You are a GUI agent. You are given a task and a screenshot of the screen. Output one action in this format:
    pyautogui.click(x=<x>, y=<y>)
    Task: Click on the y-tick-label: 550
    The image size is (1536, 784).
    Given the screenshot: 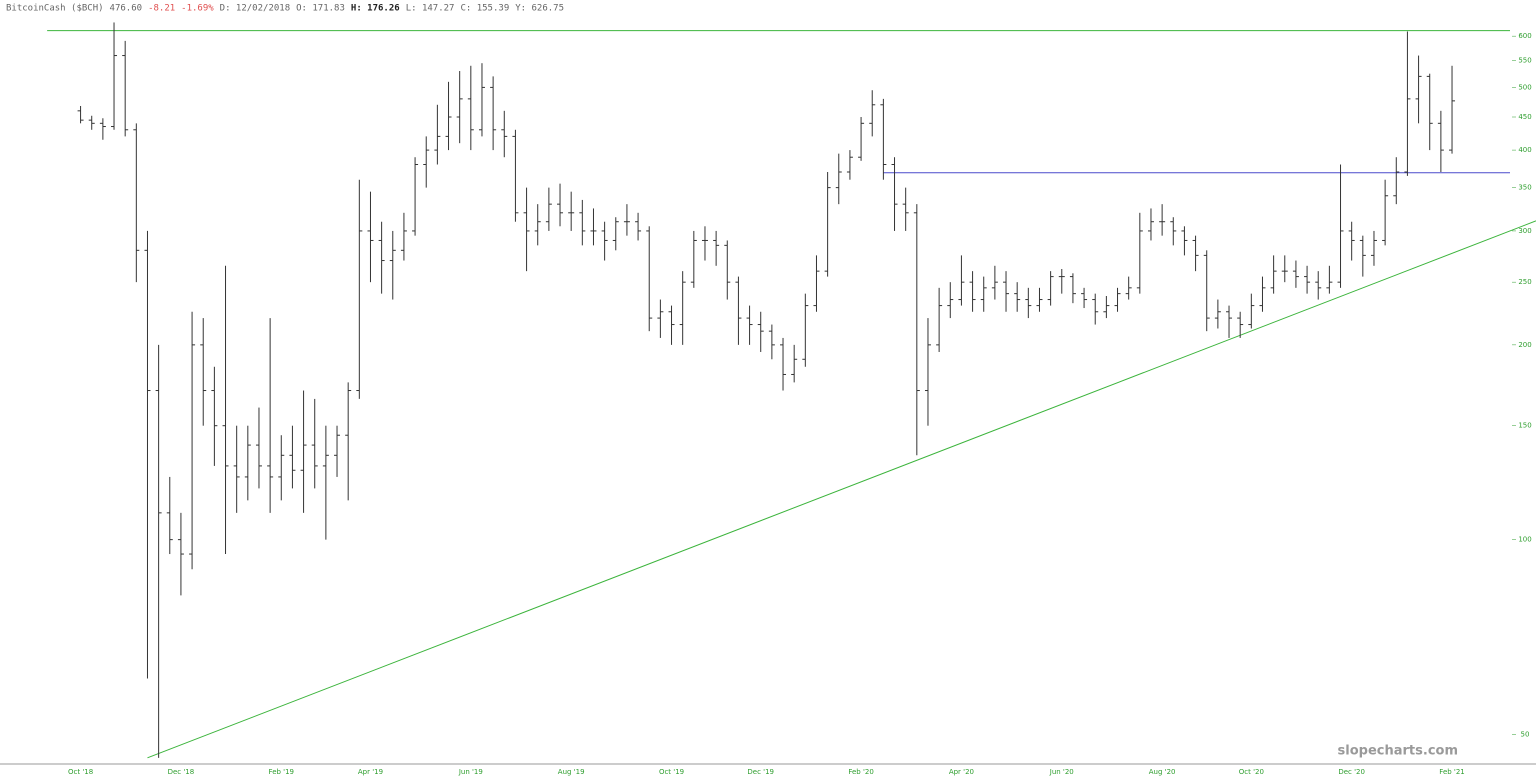 What is the action you would take?
    pyautogui.click(x=1524, y=61)
    